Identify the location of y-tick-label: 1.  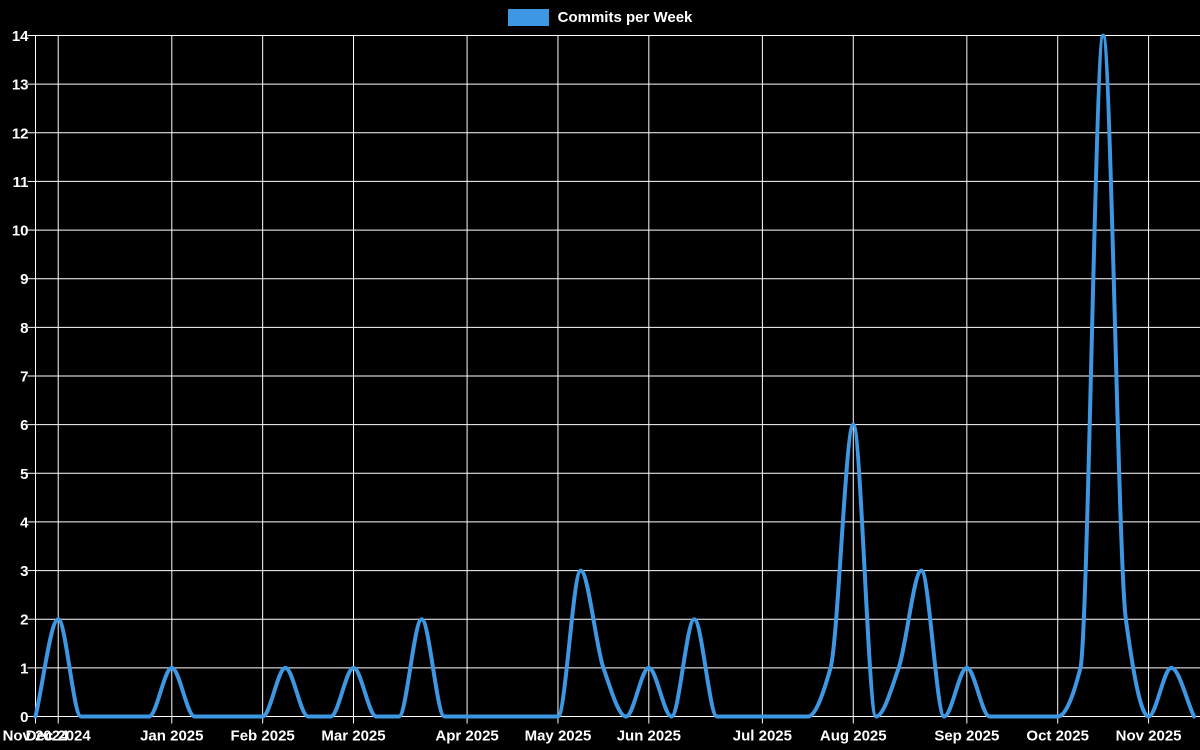
(24, 668).